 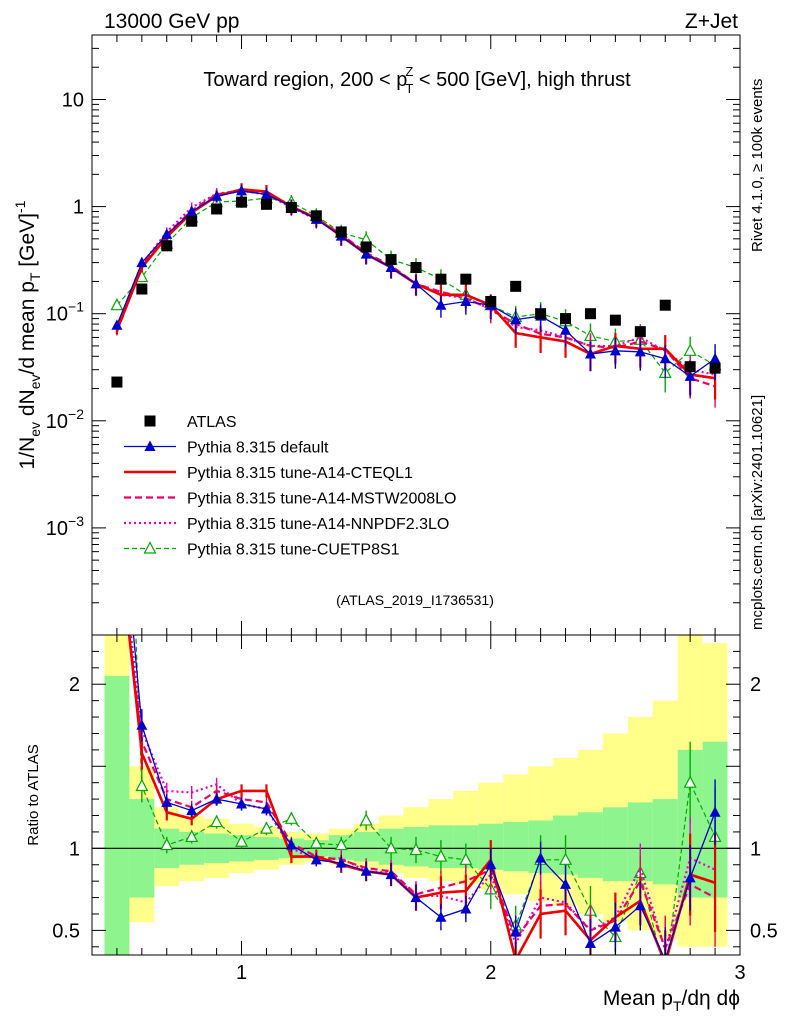 I want to click on x-tick-label: 1, so click(x=241, y=973).